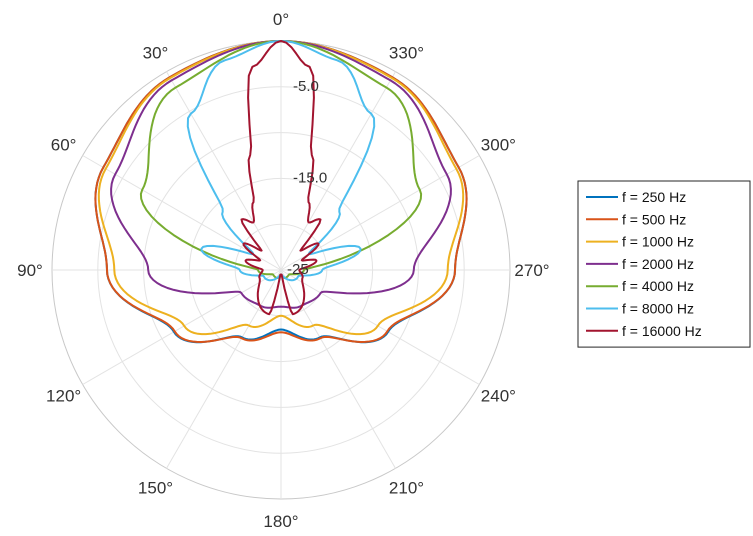 The height and width of the screenshot is (536, 753). Describe the element at coordinates (658, 286) in the screenshot. I see `legend-entry-label: f = 4000 Hz` at that location.